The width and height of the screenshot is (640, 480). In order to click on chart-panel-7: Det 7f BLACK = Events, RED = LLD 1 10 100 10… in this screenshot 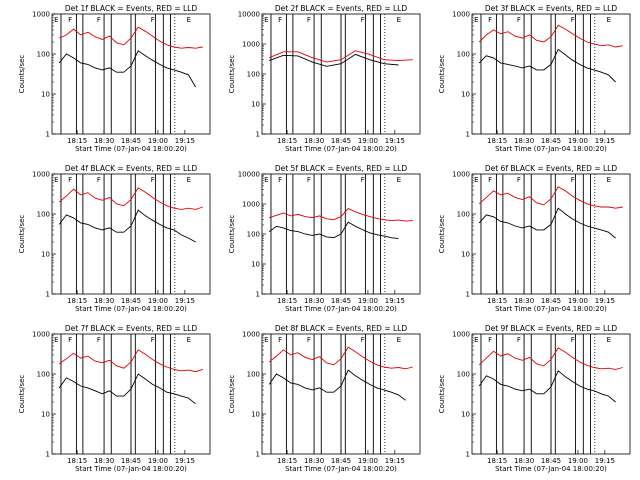, I will do `click(114, 398)`.